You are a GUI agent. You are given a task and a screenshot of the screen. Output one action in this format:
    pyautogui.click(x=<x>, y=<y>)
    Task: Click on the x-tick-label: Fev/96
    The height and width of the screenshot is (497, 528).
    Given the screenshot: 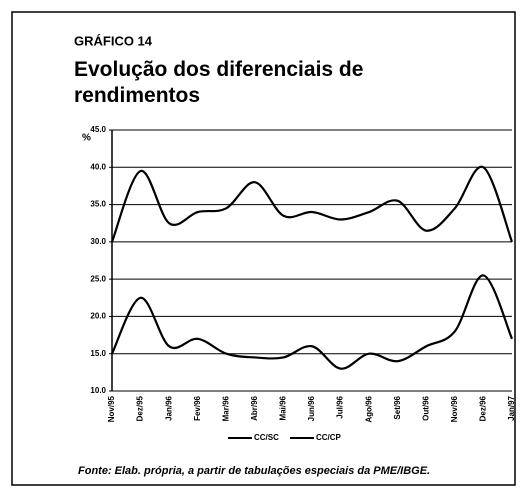 What is the action you would take?
    pyautogui.click(x=197, y=407)
    